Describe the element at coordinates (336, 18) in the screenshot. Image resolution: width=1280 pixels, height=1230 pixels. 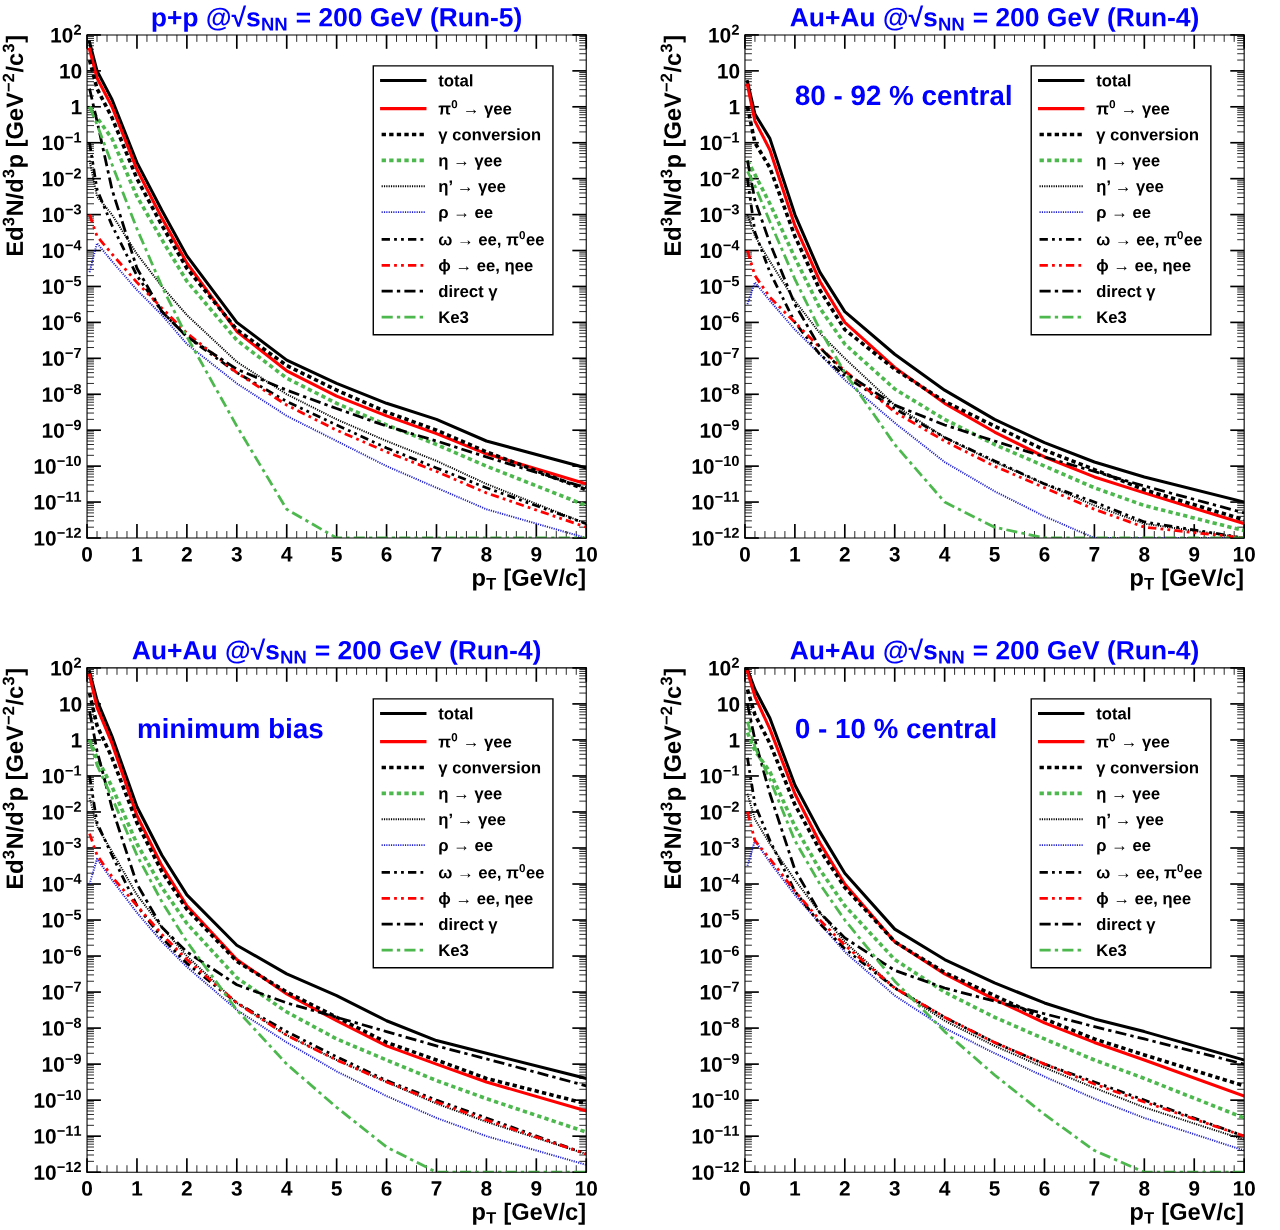
I see `chart-title: p+p @√s$_{NN}$ = 200 GeV (Run-5)` at that location.